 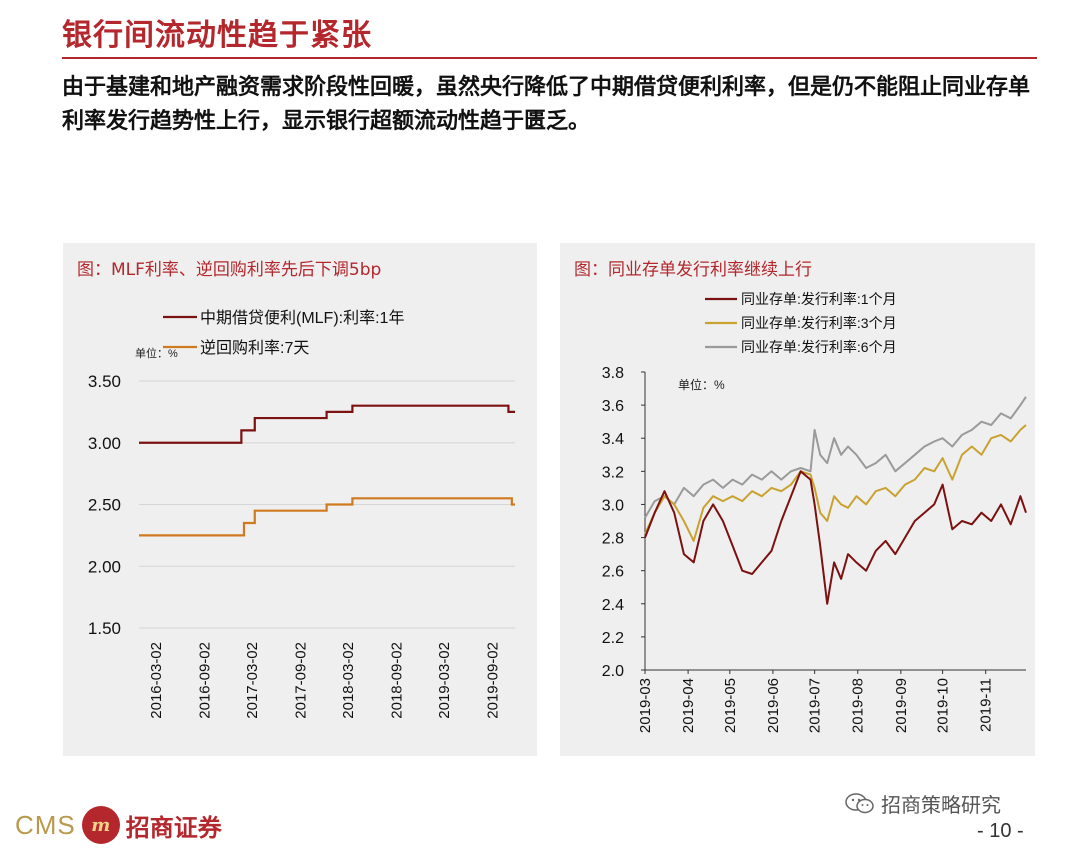 What do you see at coordinates (104, 505) in the screenshot?
I see `left-y-tick-label: 2.50` at bounding box center [104, 505].